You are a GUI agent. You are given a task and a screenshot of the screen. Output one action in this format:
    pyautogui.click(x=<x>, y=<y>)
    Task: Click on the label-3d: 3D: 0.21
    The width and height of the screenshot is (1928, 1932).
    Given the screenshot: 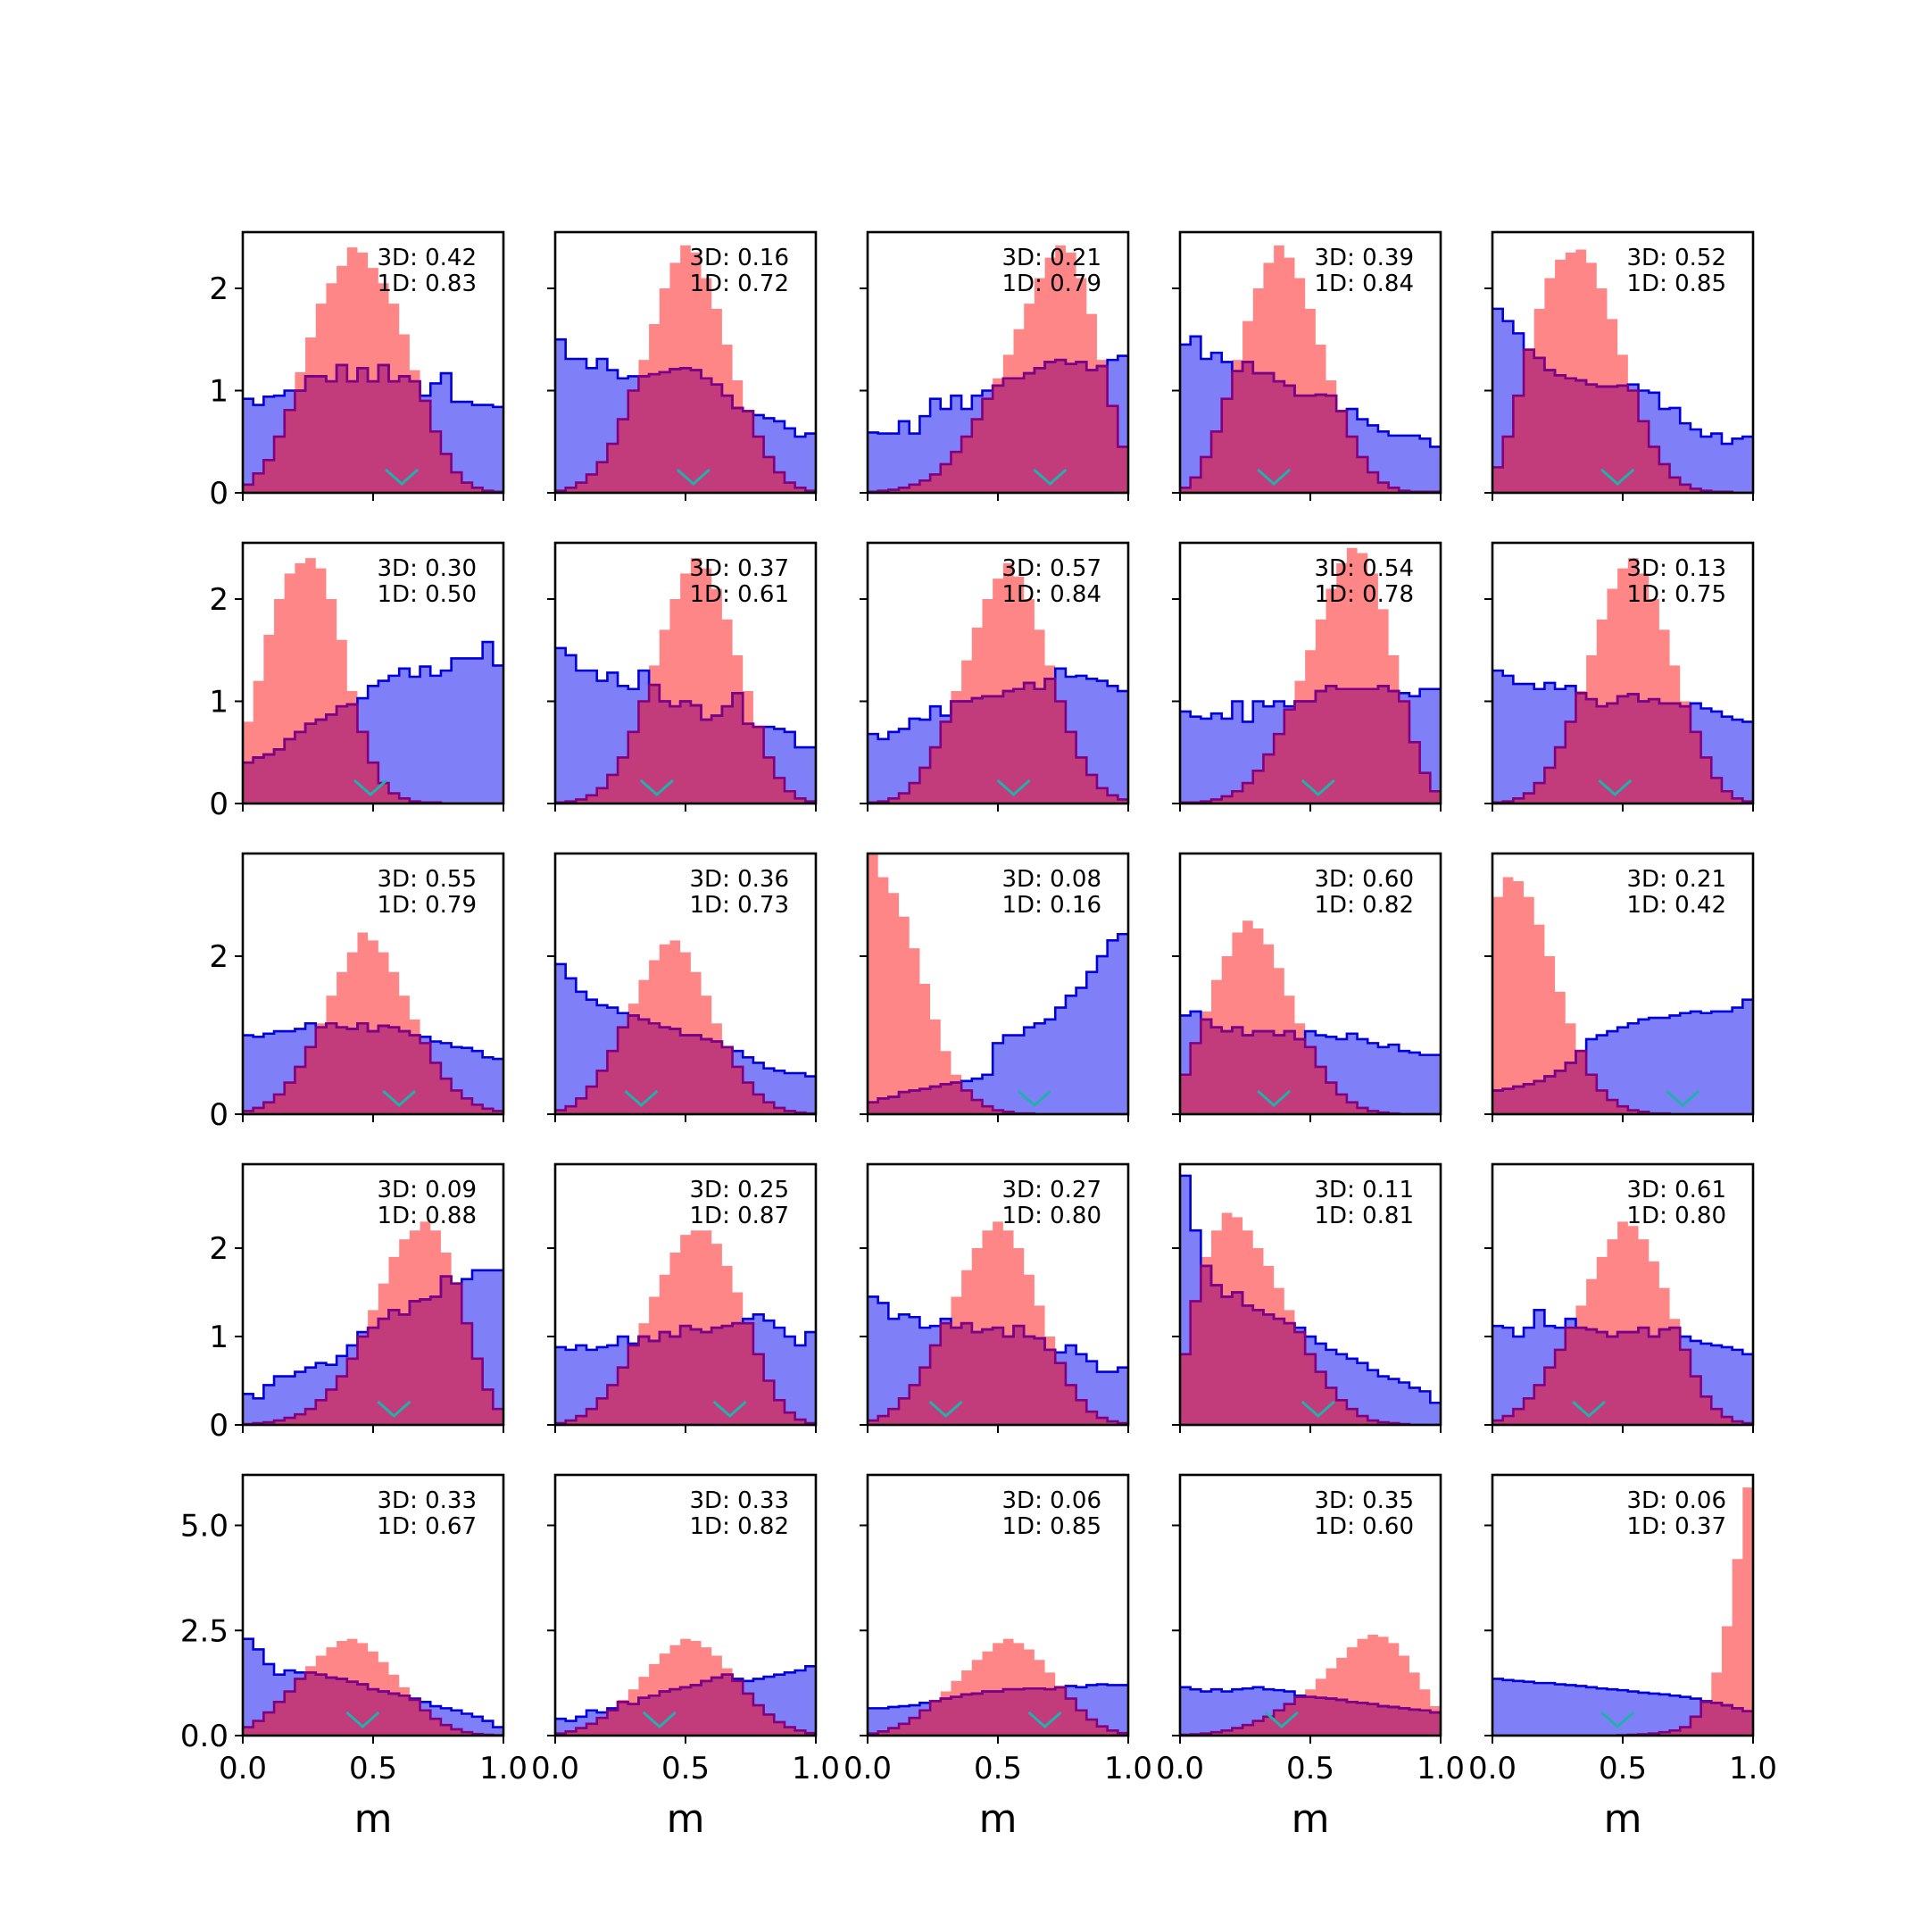 What is the action you would take?
    pyautogui.click(x=1051, y=258)
    